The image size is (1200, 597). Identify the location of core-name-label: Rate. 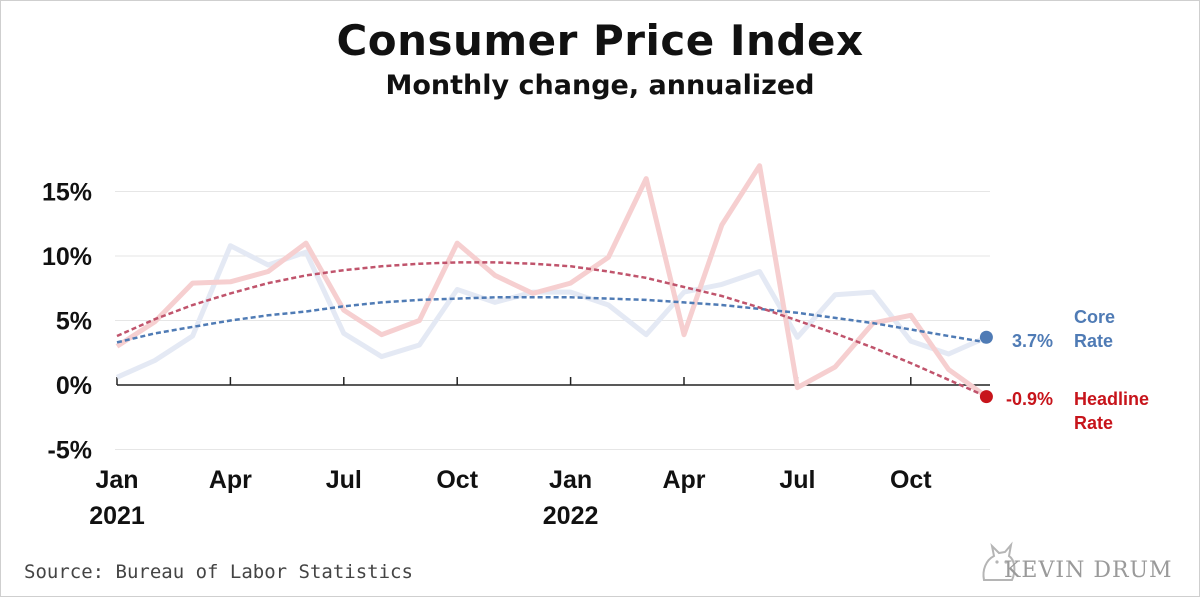
(1093, 341).